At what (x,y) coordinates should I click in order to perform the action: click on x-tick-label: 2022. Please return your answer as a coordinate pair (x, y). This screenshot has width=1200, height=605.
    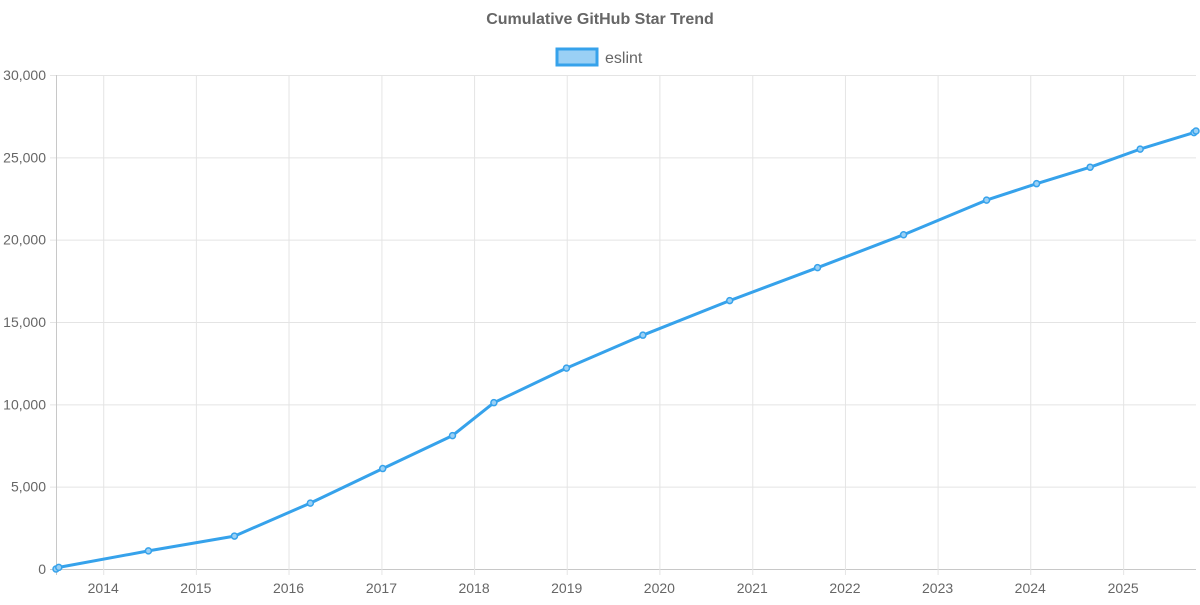
    Looking at the image, I should click on (844, 588).